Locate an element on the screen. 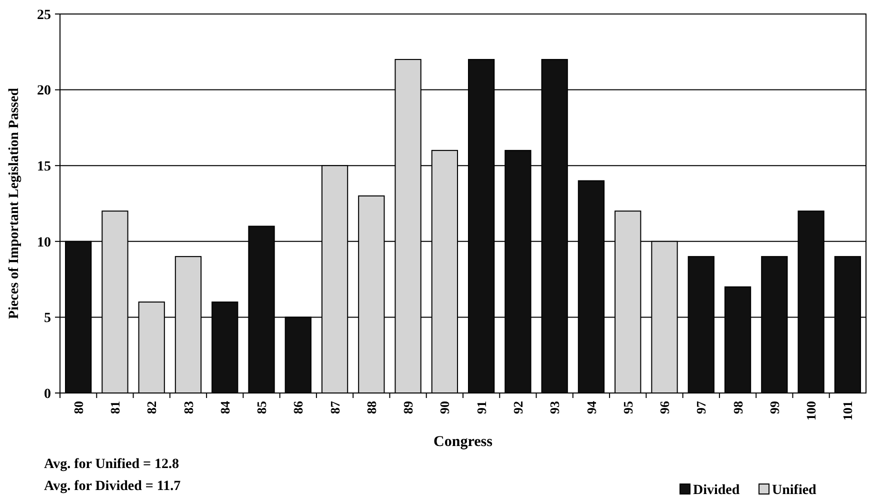 This screenshot has height=500, width=874. x-tick-label: 83 is located at coordinates (188, 407).